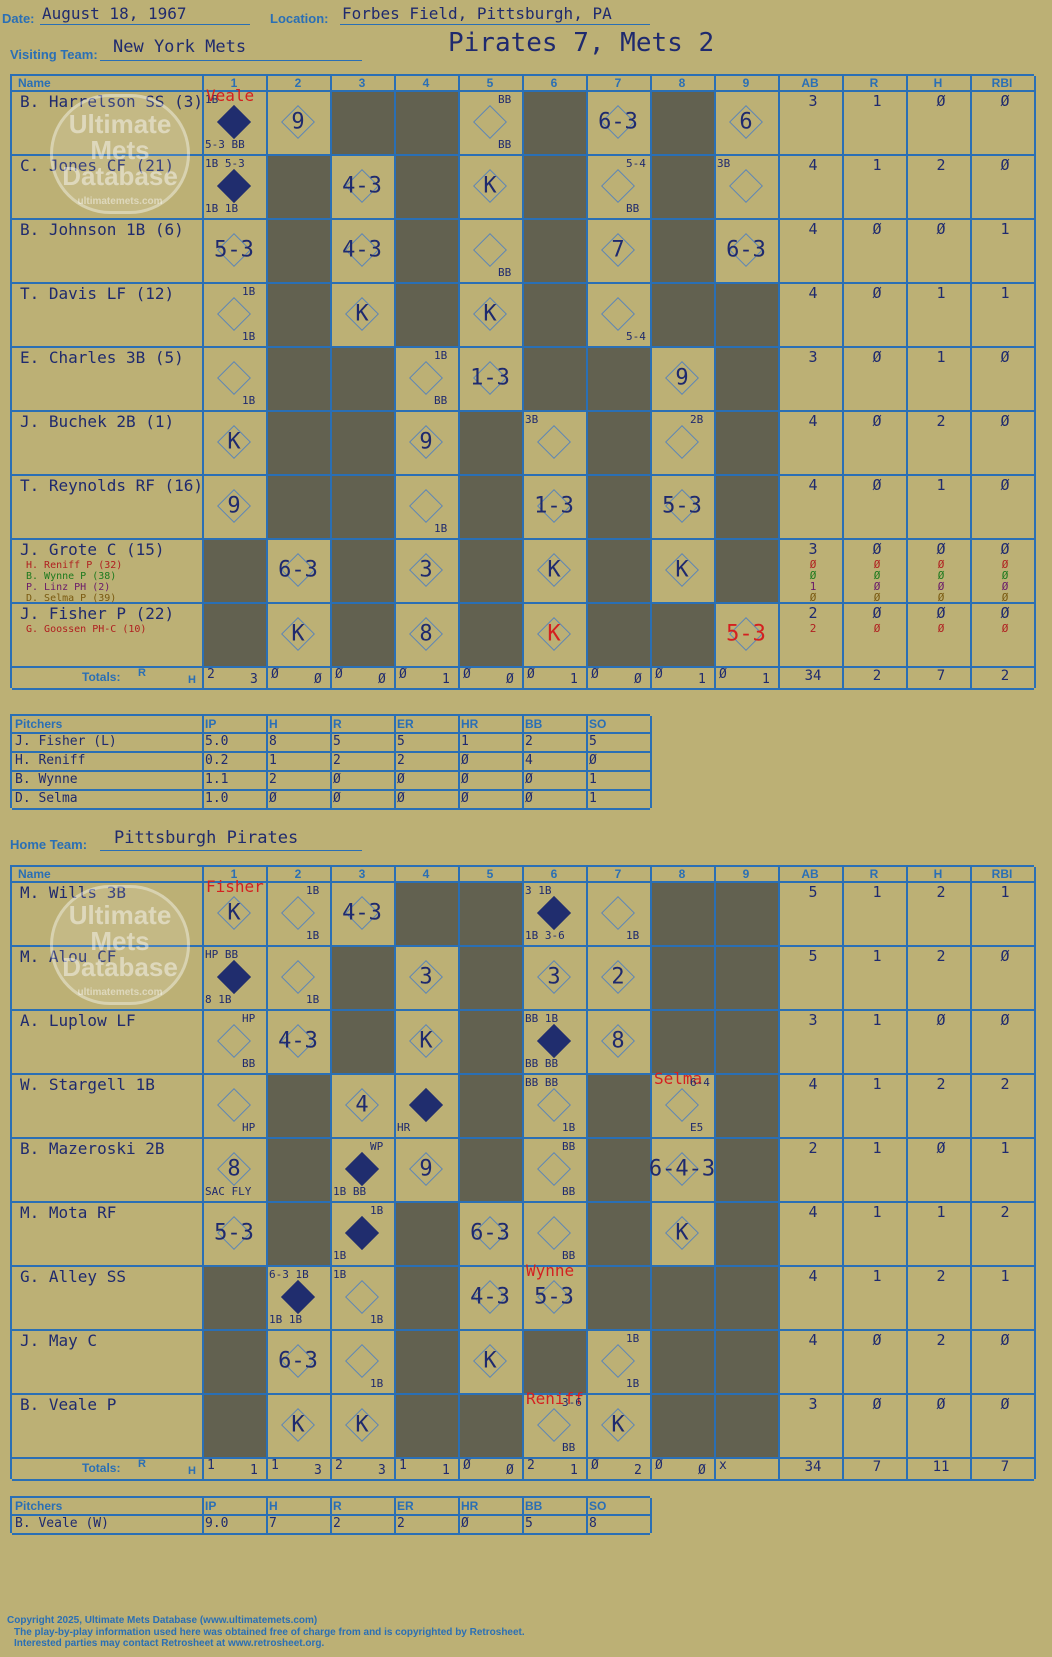 The height and width of the screenshot is (1657, 1052). Describe the element at coordinates (192, 1471) in the screenshot. I see `totals-h-label: H` at that location.